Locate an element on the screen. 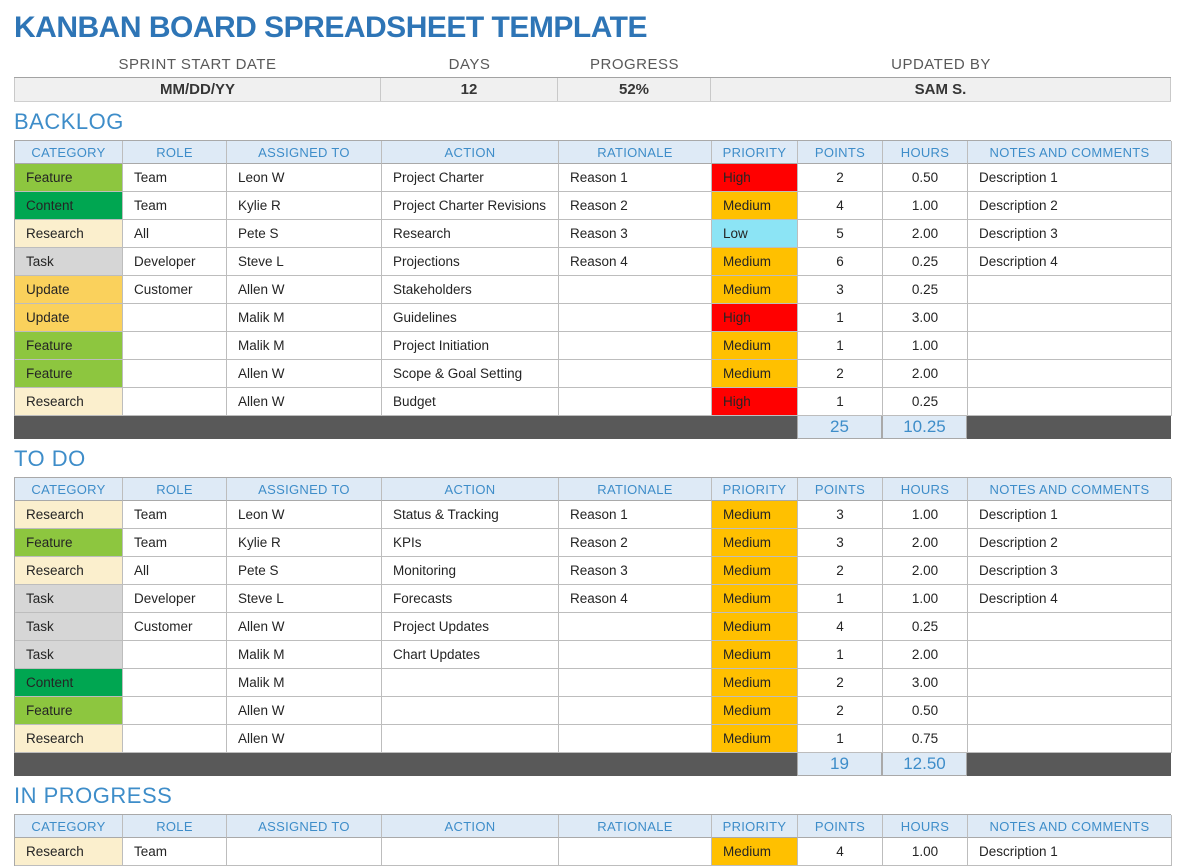 The width and height of the screenshot is (1185, 866). cell-action: KPIs is located at coordinates (470, 543).